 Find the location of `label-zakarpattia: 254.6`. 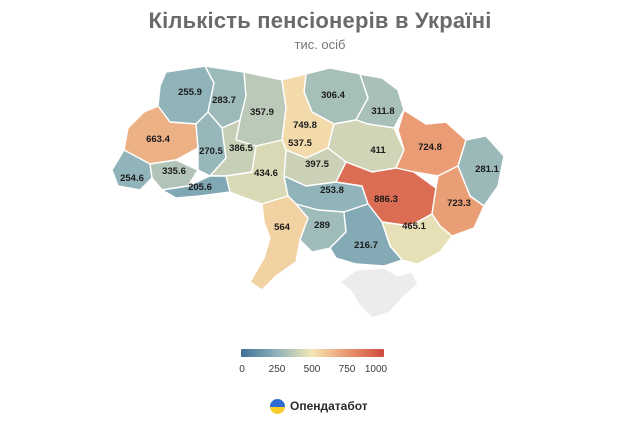

label-zakarpattia: 254.6 is located at coordinates (132, 178).